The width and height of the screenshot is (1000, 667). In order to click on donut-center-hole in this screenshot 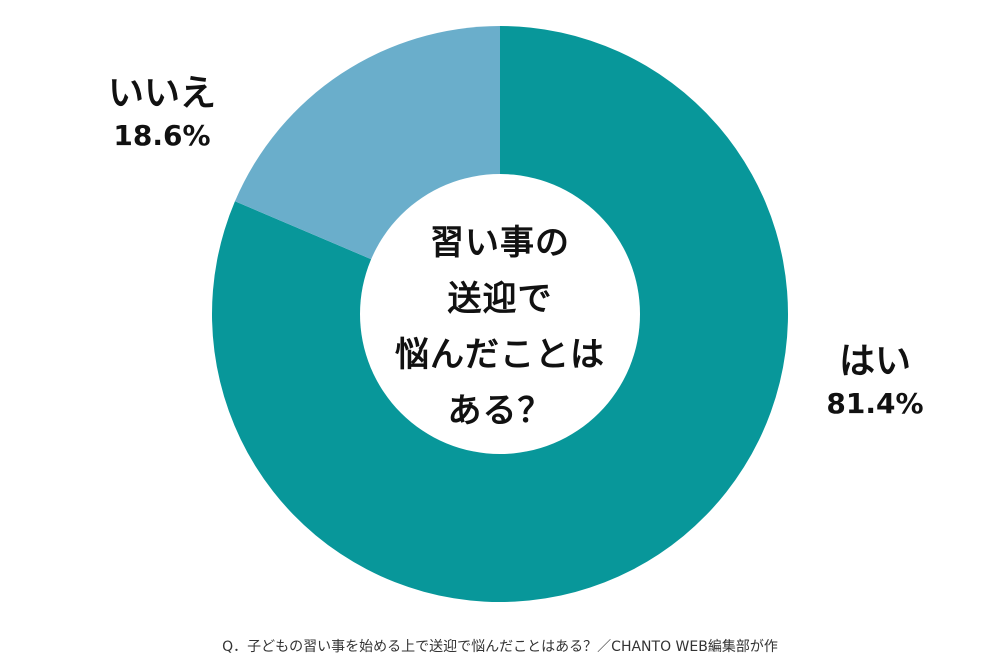, I will do `click(500, 314)`.